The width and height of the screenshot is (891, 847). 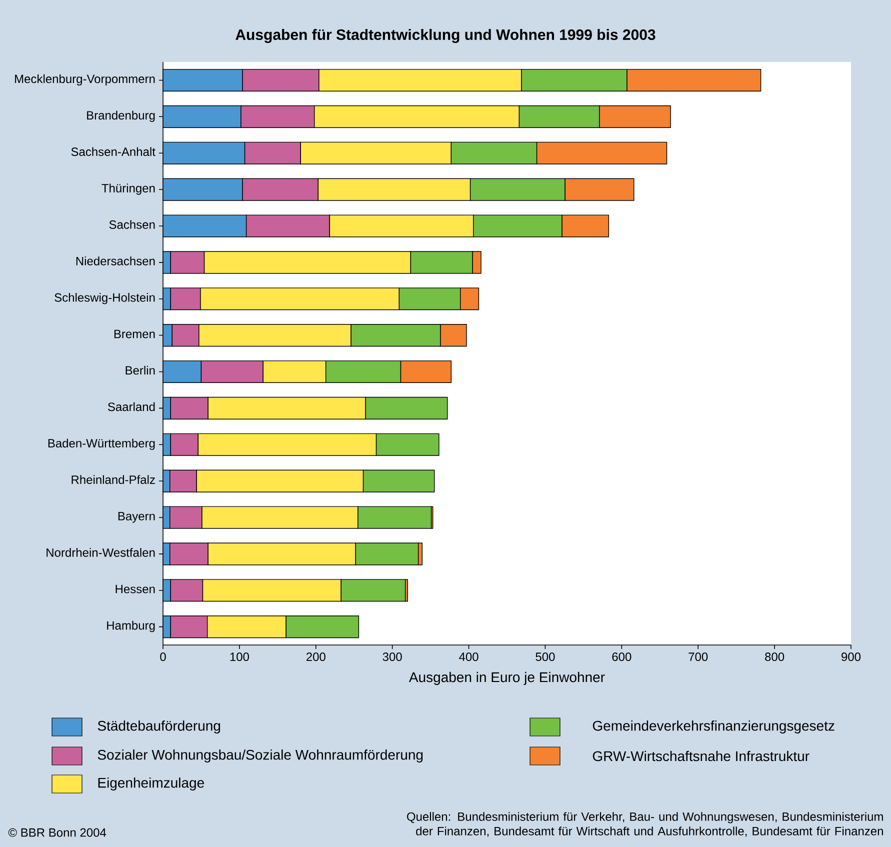 What do you see at coordinates (545, 657) in the screenshot?
I see `x-tick-label: 500` at bounding box center [545, 657].